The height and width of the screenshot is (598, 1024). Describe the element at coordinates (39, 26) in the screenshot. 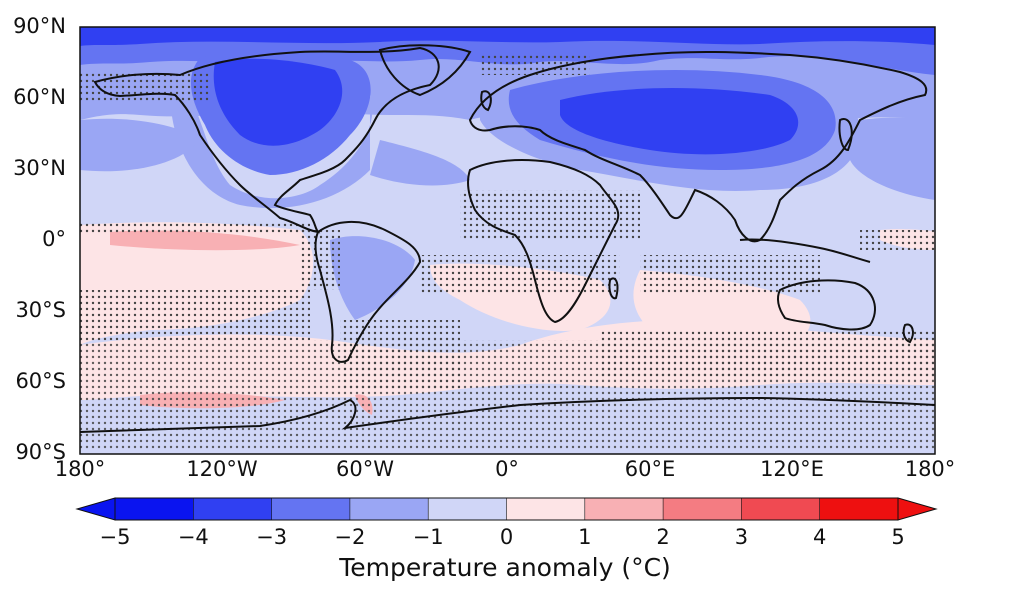

I see `lat-tick: 90°N` at that location.